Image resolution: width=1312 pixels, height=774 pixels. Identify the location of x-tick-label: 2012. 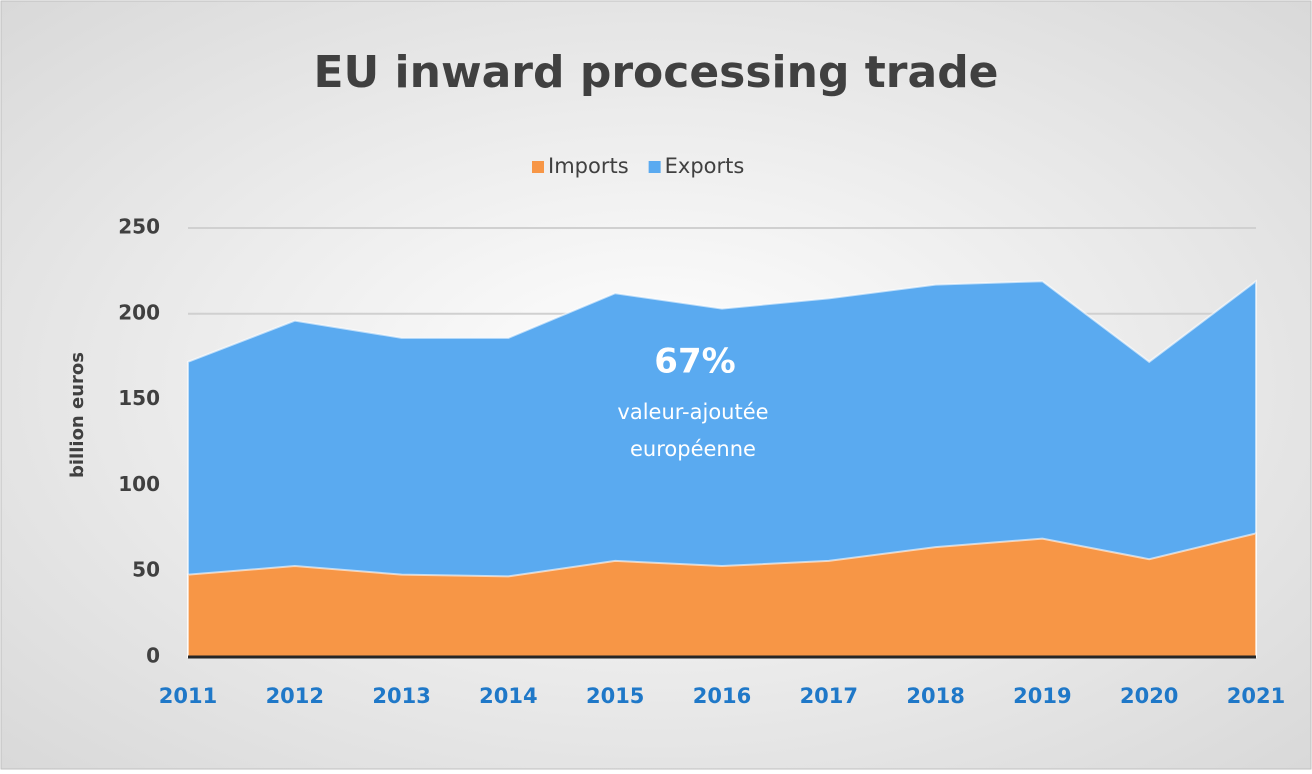
(295, 696).